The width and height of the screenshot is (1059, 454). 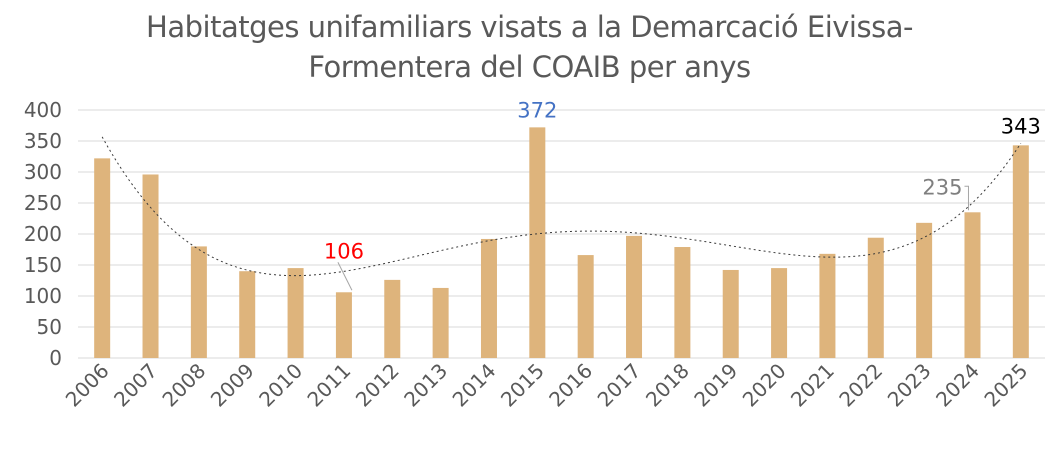 What do you see at coordinates (135, 385) in the screenshot?
I see `x-tick-label: 2007` at bounding box center [135, 385].